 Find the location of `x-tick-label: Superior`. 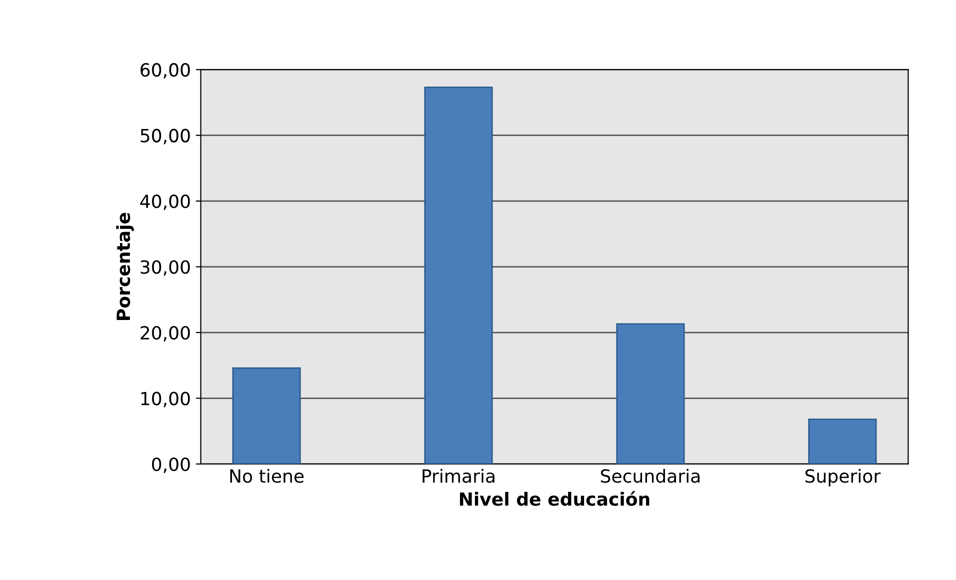

x-tick-label: Superior is located at coordinates (843, 477).